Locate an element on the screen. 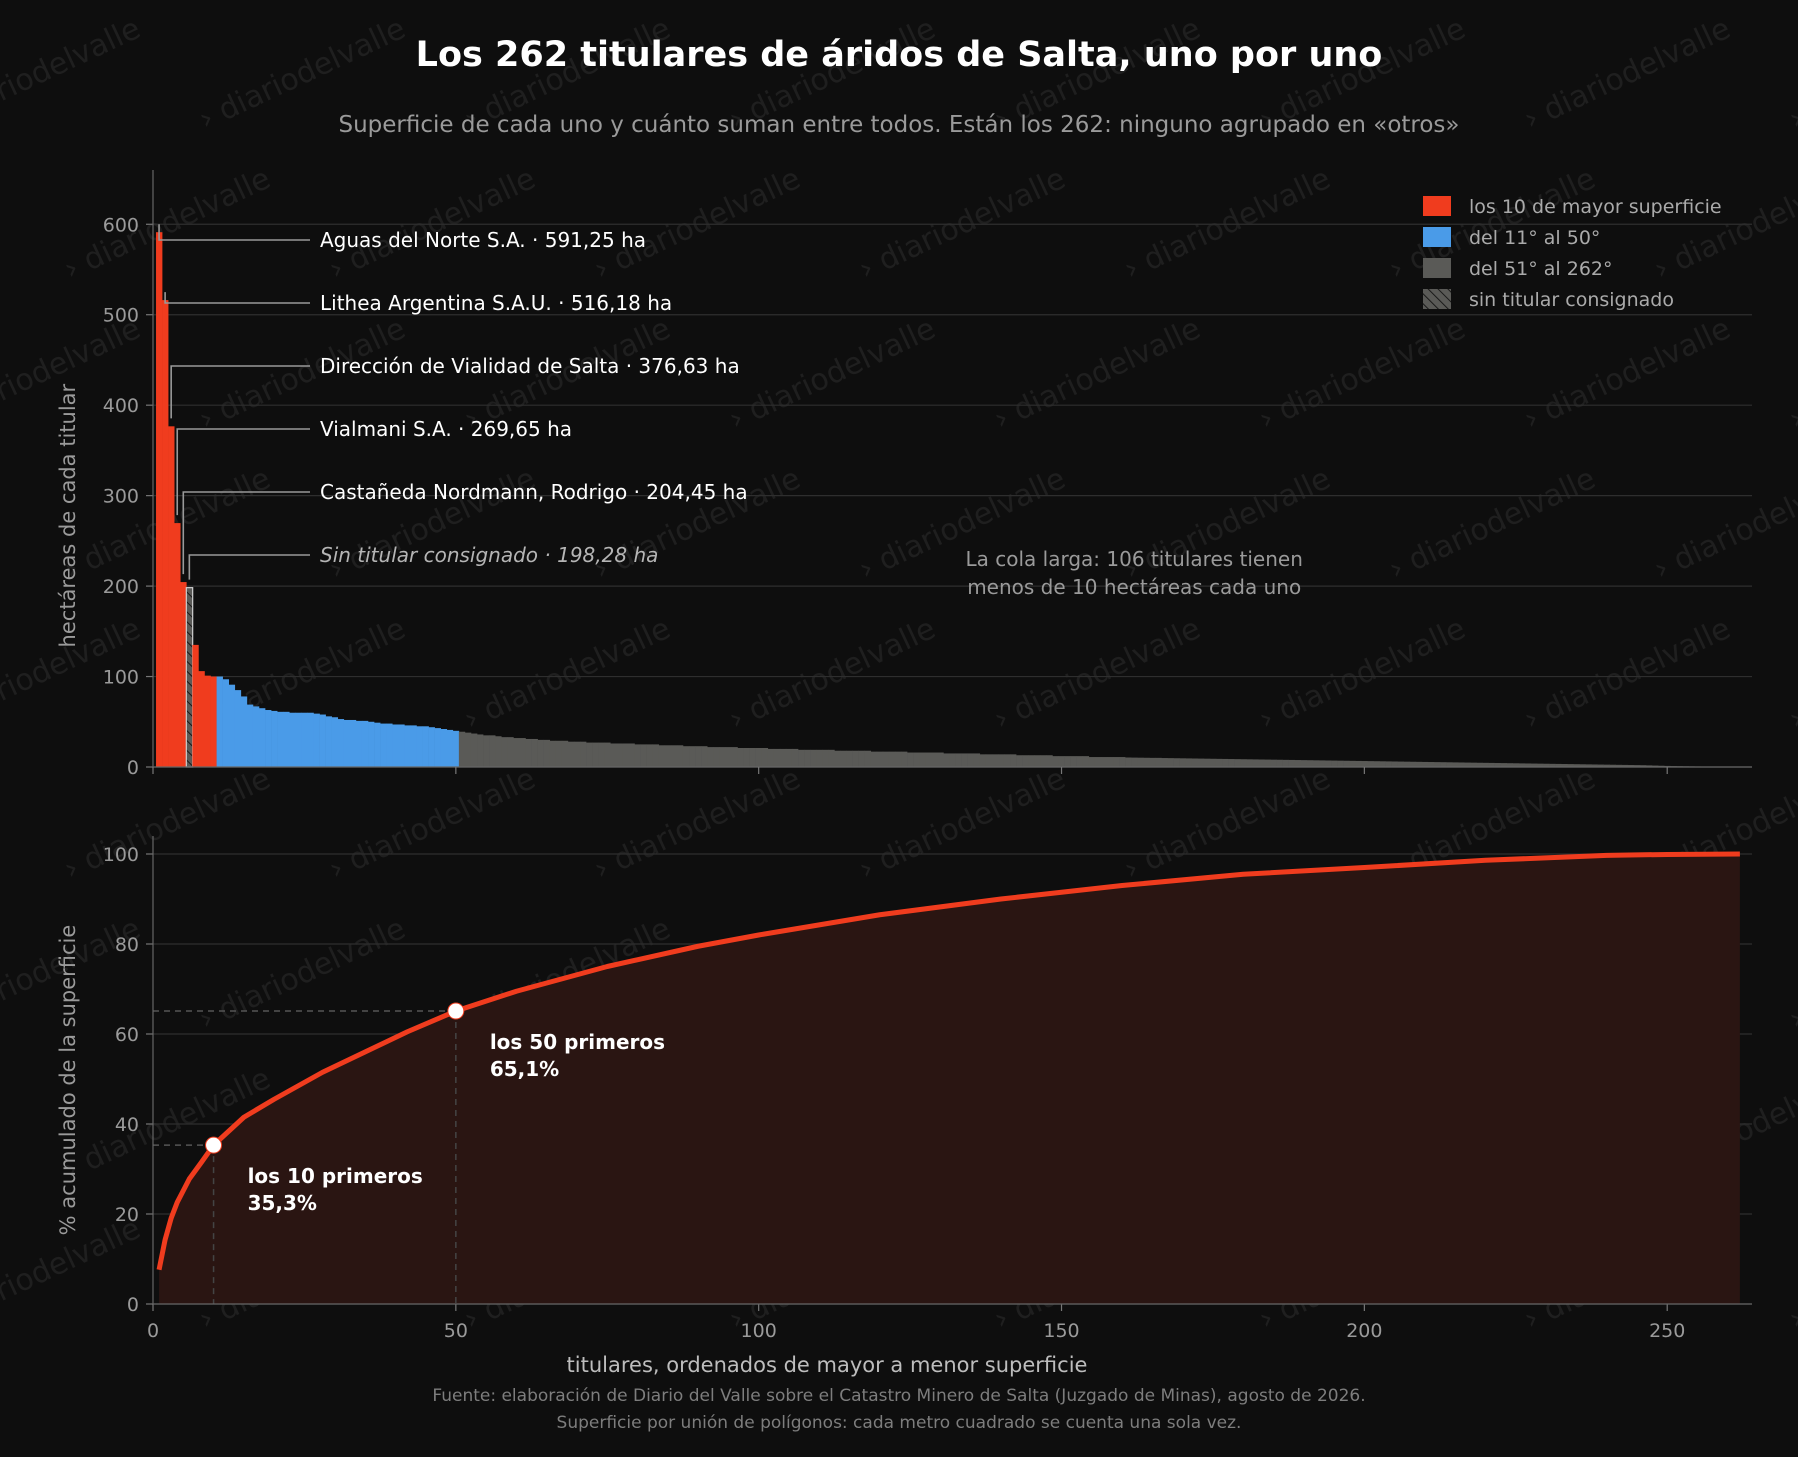 The image size is (1798, 1457). x-tick-label: 150 is located at coordinates (1061, 1331).